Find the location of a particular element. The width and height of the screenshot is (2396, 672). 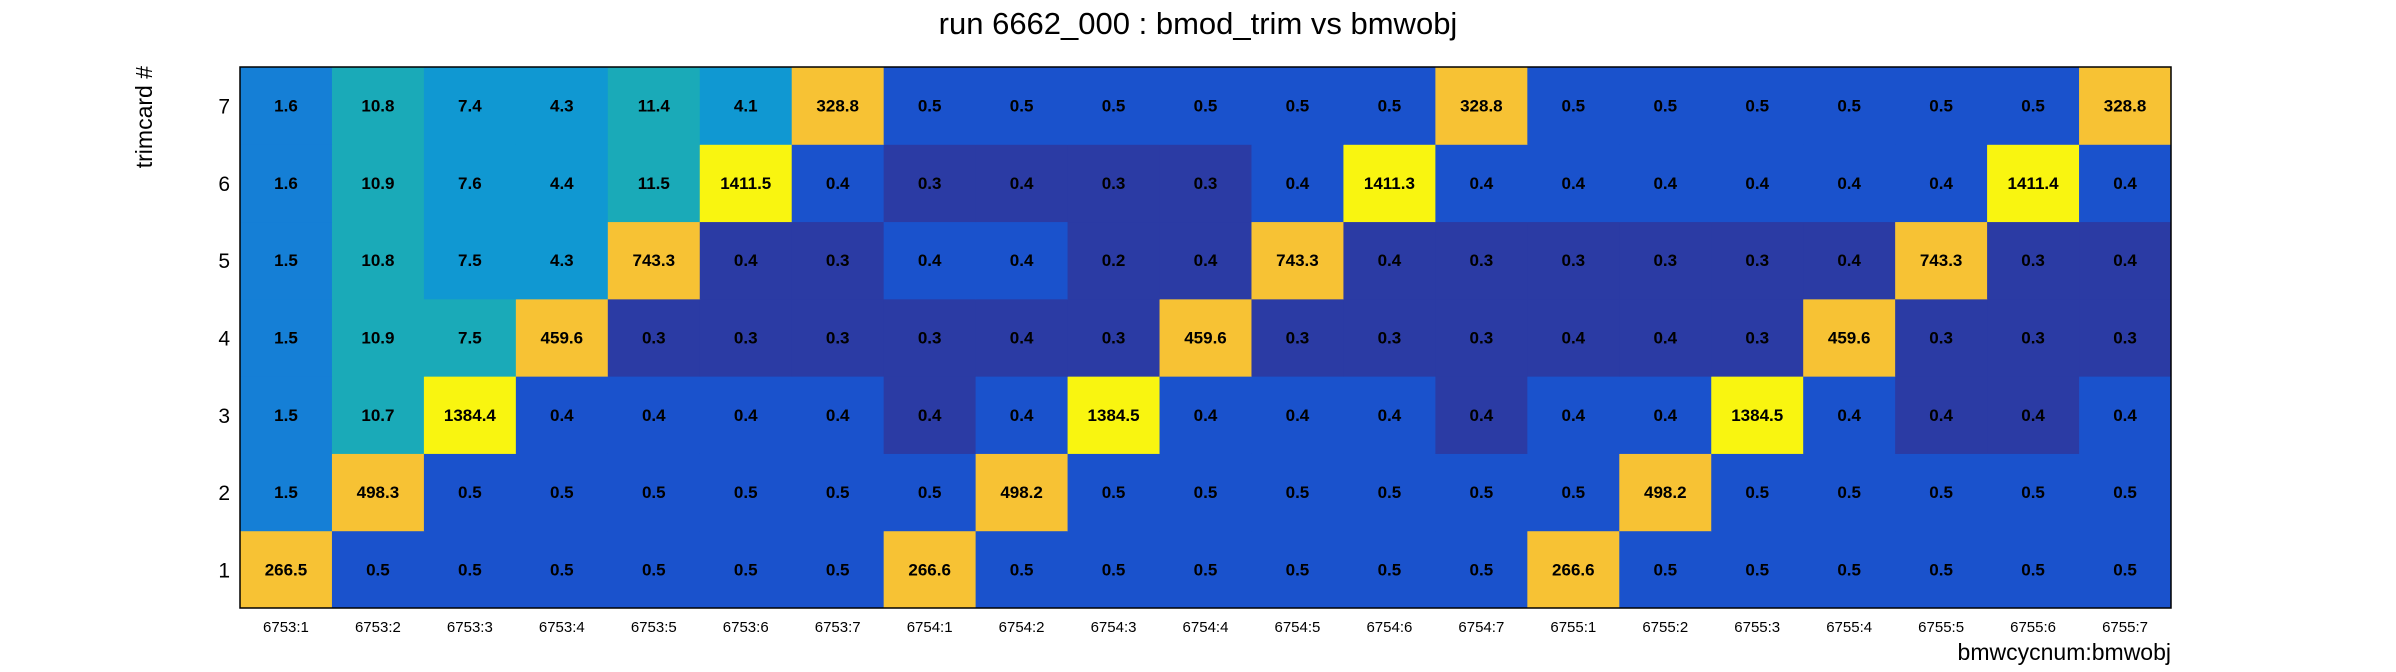

x-tick-label: 6754:5 is located at coordinates (1298, 627).